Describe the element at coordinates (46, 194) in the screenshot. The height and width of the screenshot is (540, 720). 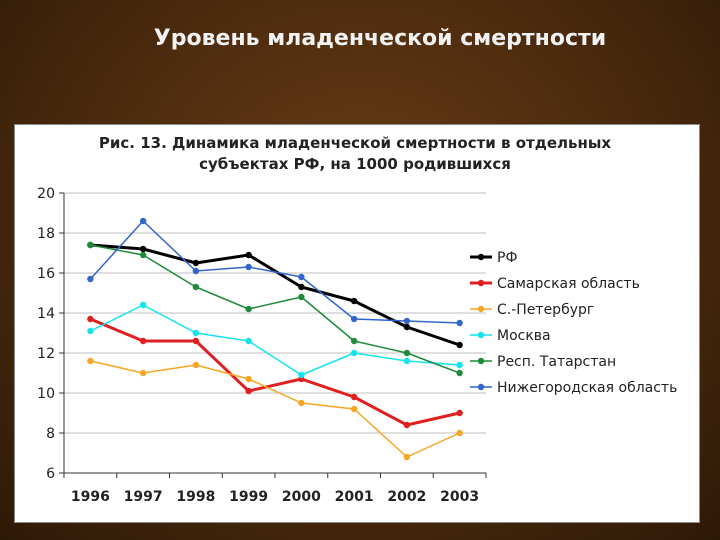
I see `y-tick-label-20: 20` at that location.